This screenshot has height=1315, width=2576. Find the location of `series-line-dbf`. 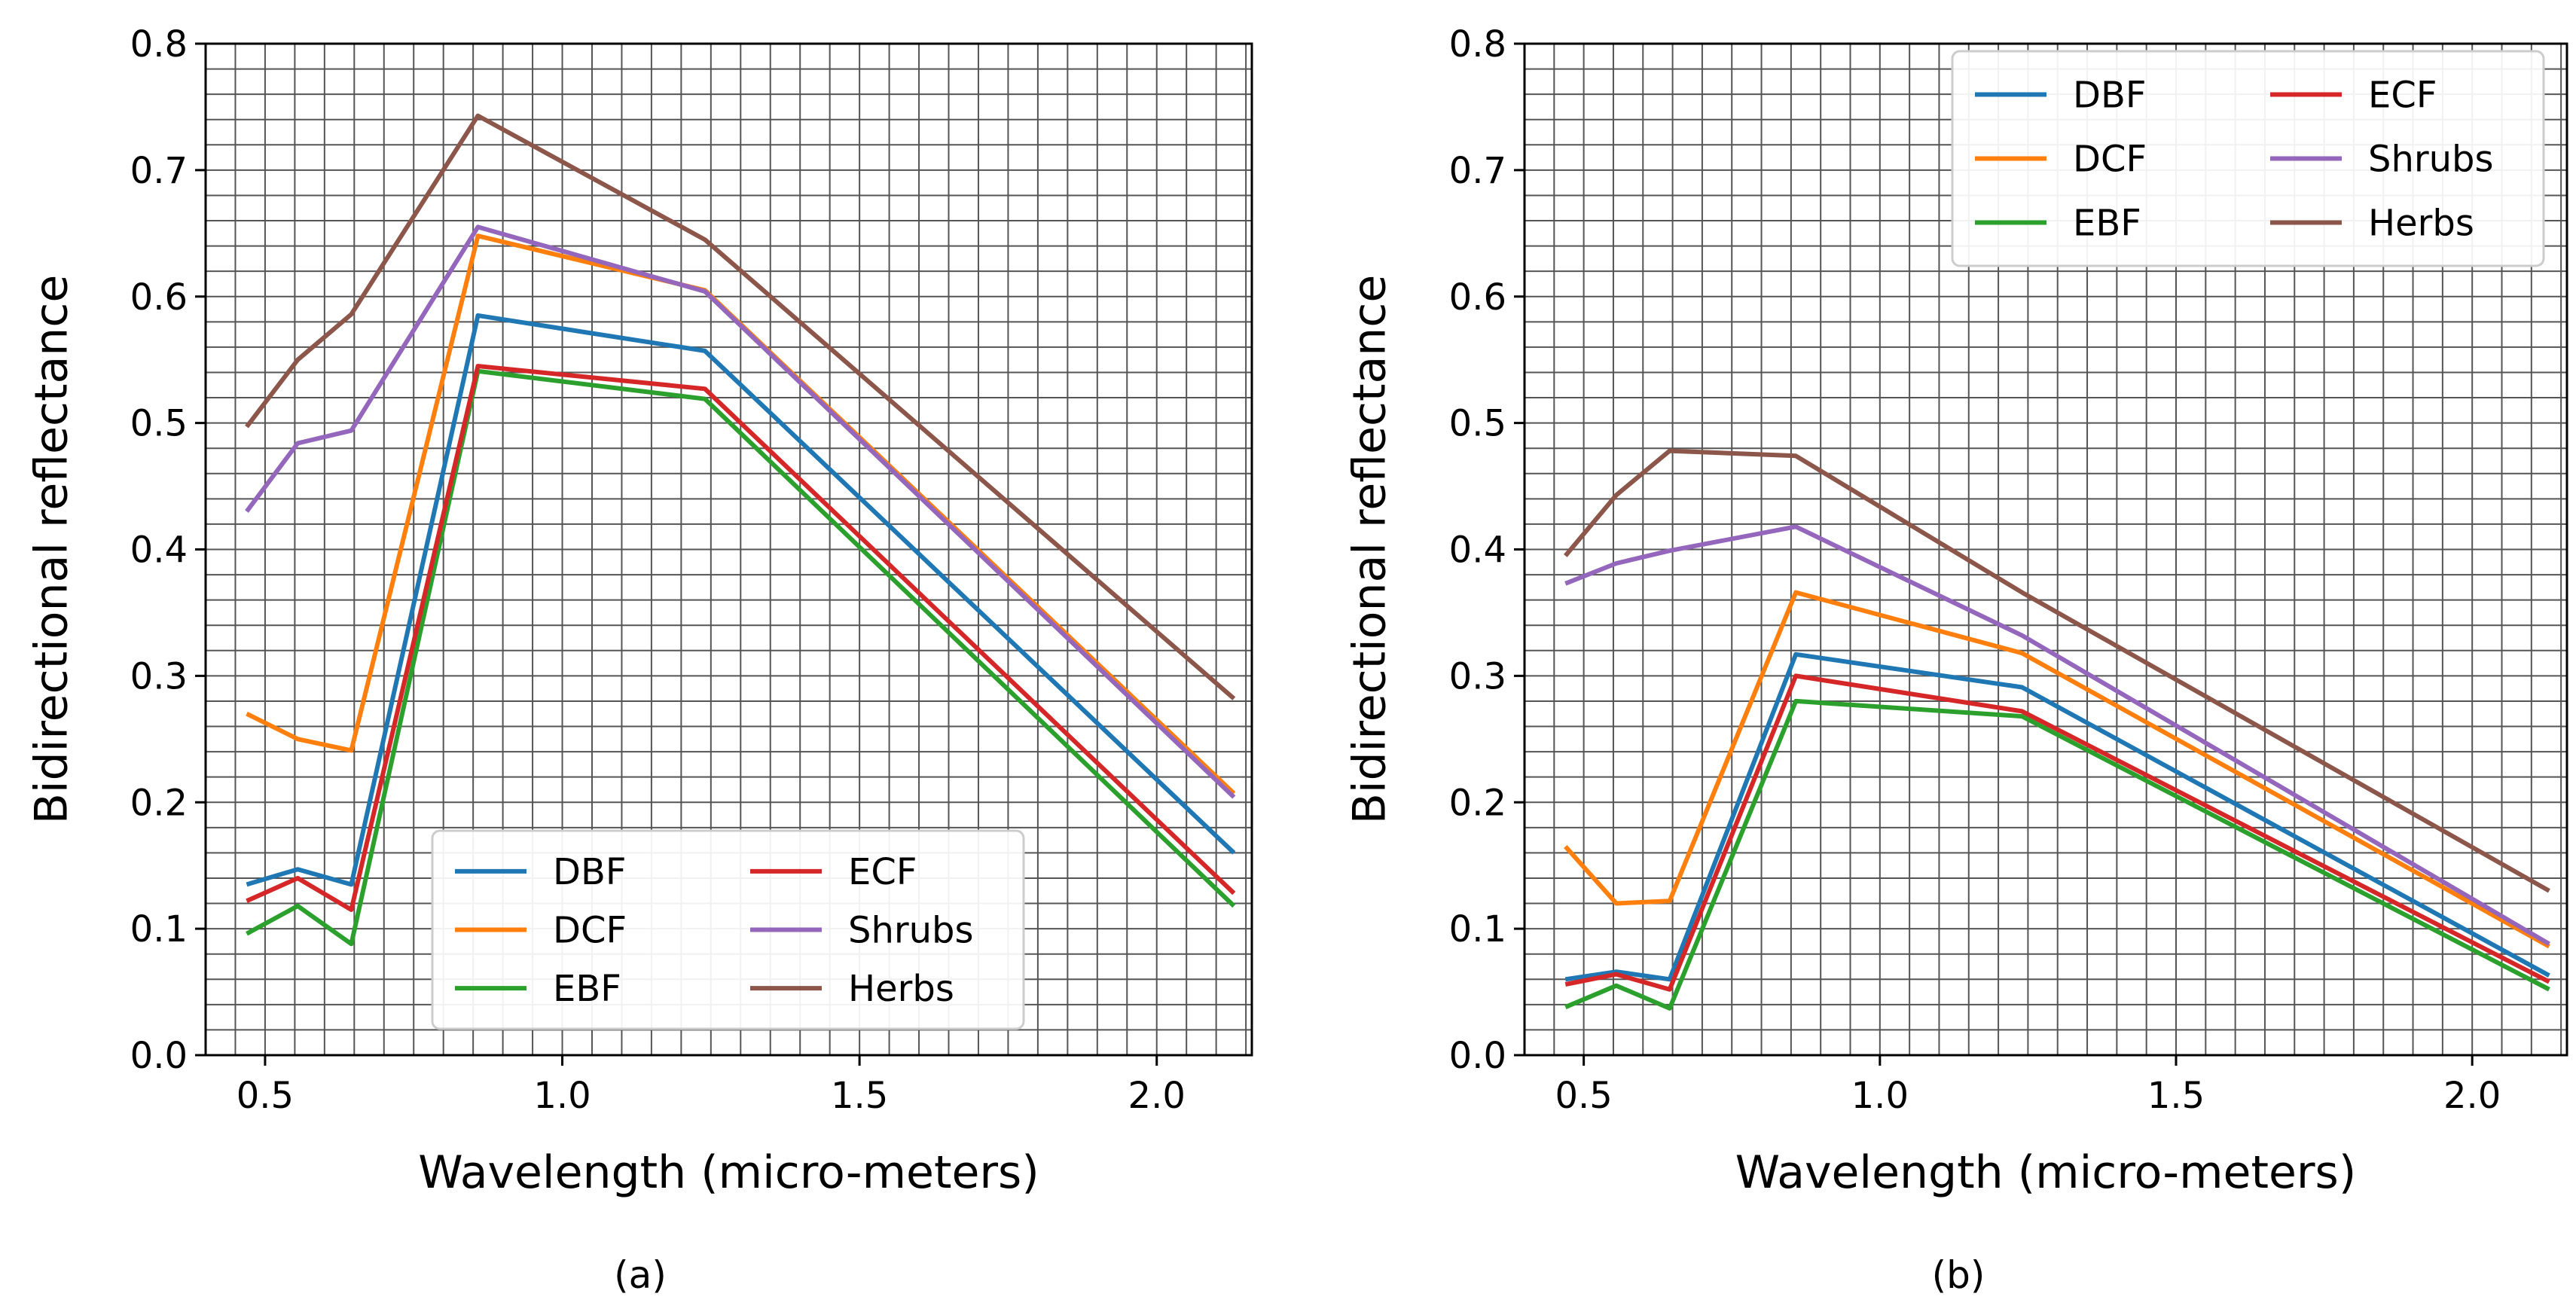

series-line-dbf is located at coordinates (2057, 816).